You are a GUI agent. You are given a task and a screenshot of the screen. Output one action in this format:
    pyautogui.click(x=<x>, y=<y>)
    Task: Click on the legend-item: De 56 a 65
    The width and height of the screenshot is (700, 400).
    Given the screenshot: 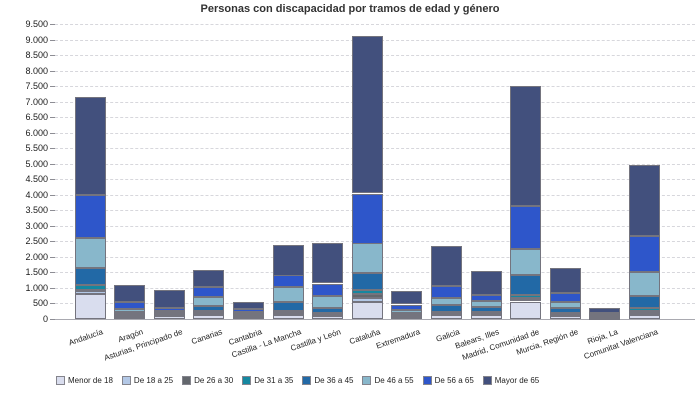 What is the action you would take?
    pyautogui.click(x=448, y=380)
    